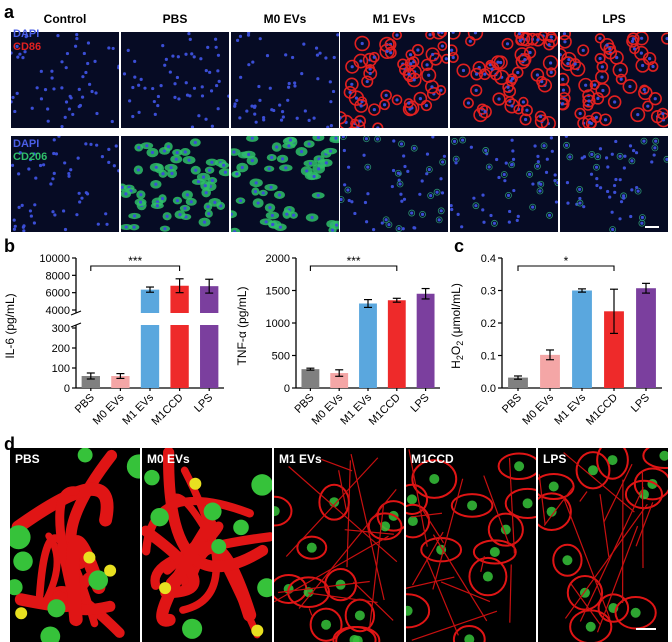 The height and width of the screenshot is (642, 672). I want to click on panel-c-label: c, so click(459, 246).